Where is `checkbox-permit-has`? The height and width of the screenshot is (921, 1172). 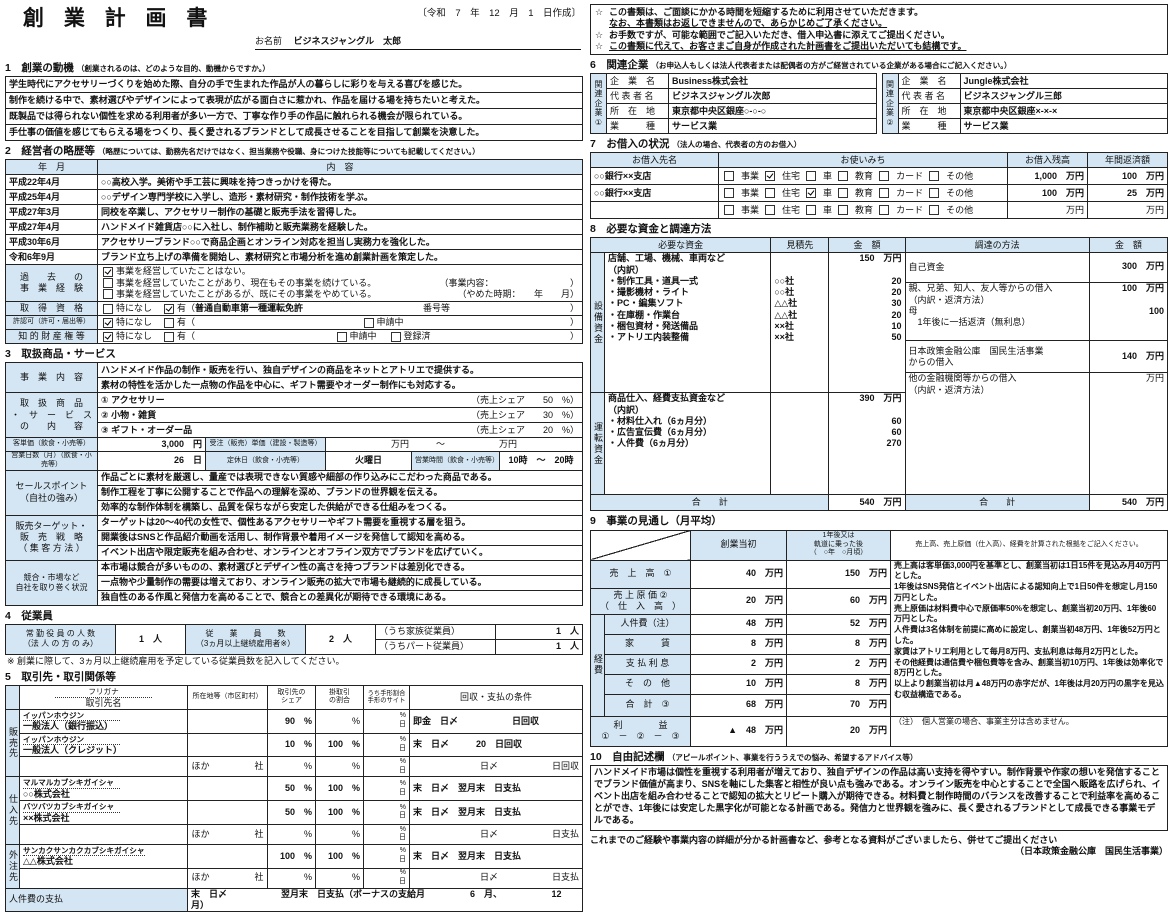 checkbox-permit-has is located at coordinates (169, 322).